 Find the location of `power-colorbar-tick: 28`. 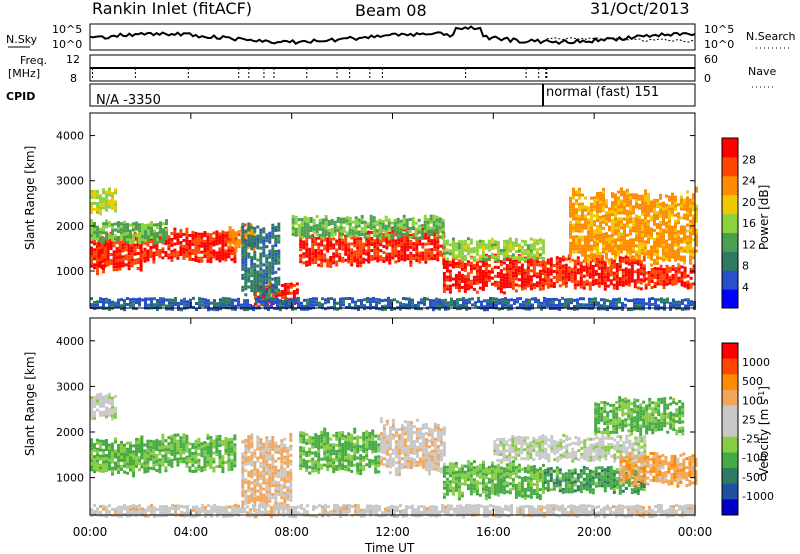

power-colorbar-tick: 28 is located at coordinates (749, 159).